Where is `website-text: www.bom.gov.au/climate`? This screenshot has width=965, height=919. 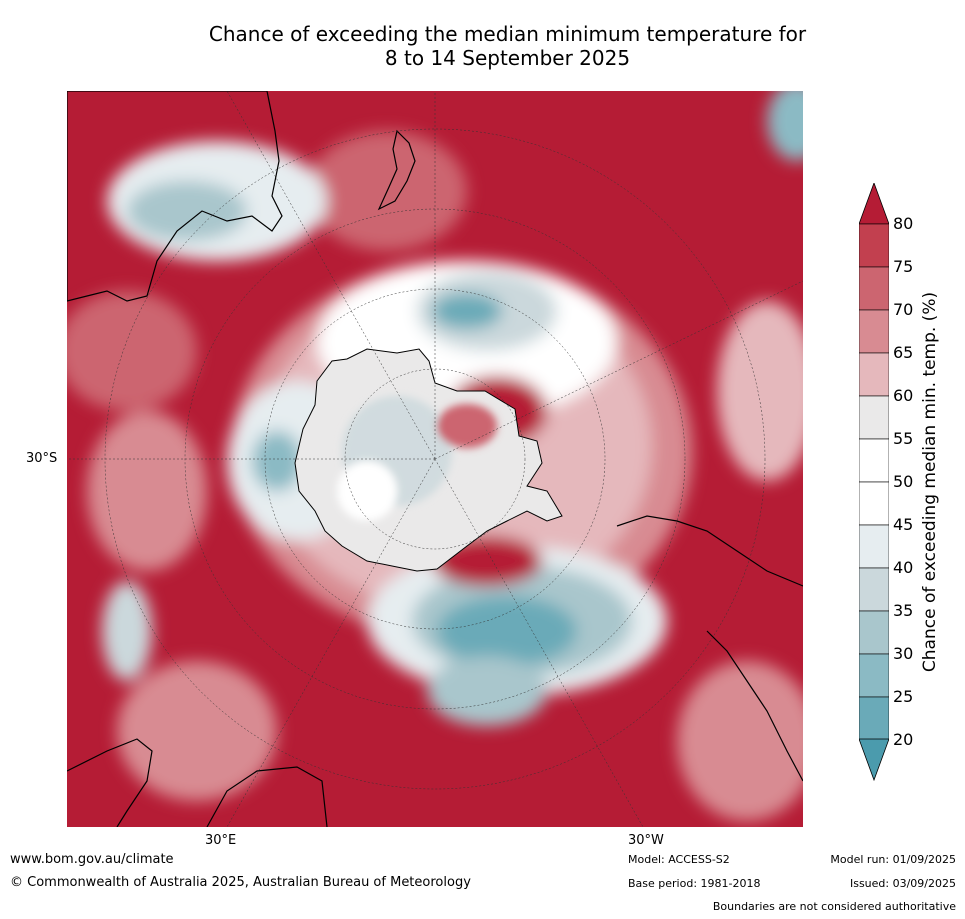 website-text: www.bom.gov.au/climate is located at coordinates (92, 859).